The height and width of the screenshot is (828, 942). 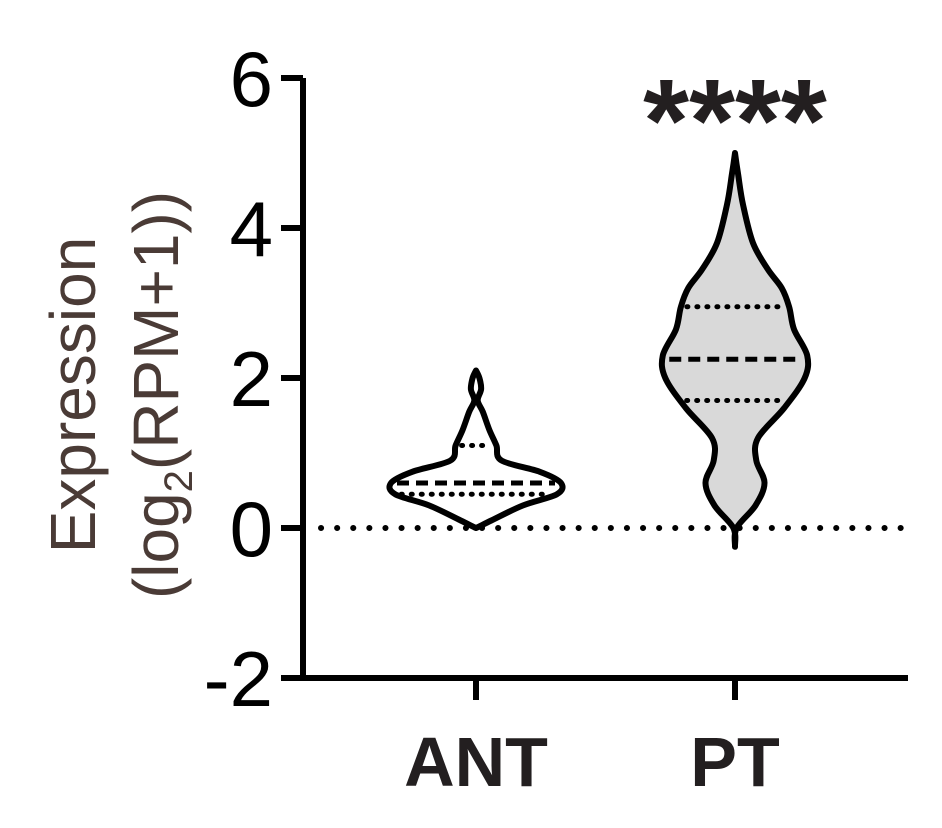 What do you see at coordinates (734, 762) in the screenshot?
I see `x-tick-label-pt: PT` at bounding box center [734, 762].